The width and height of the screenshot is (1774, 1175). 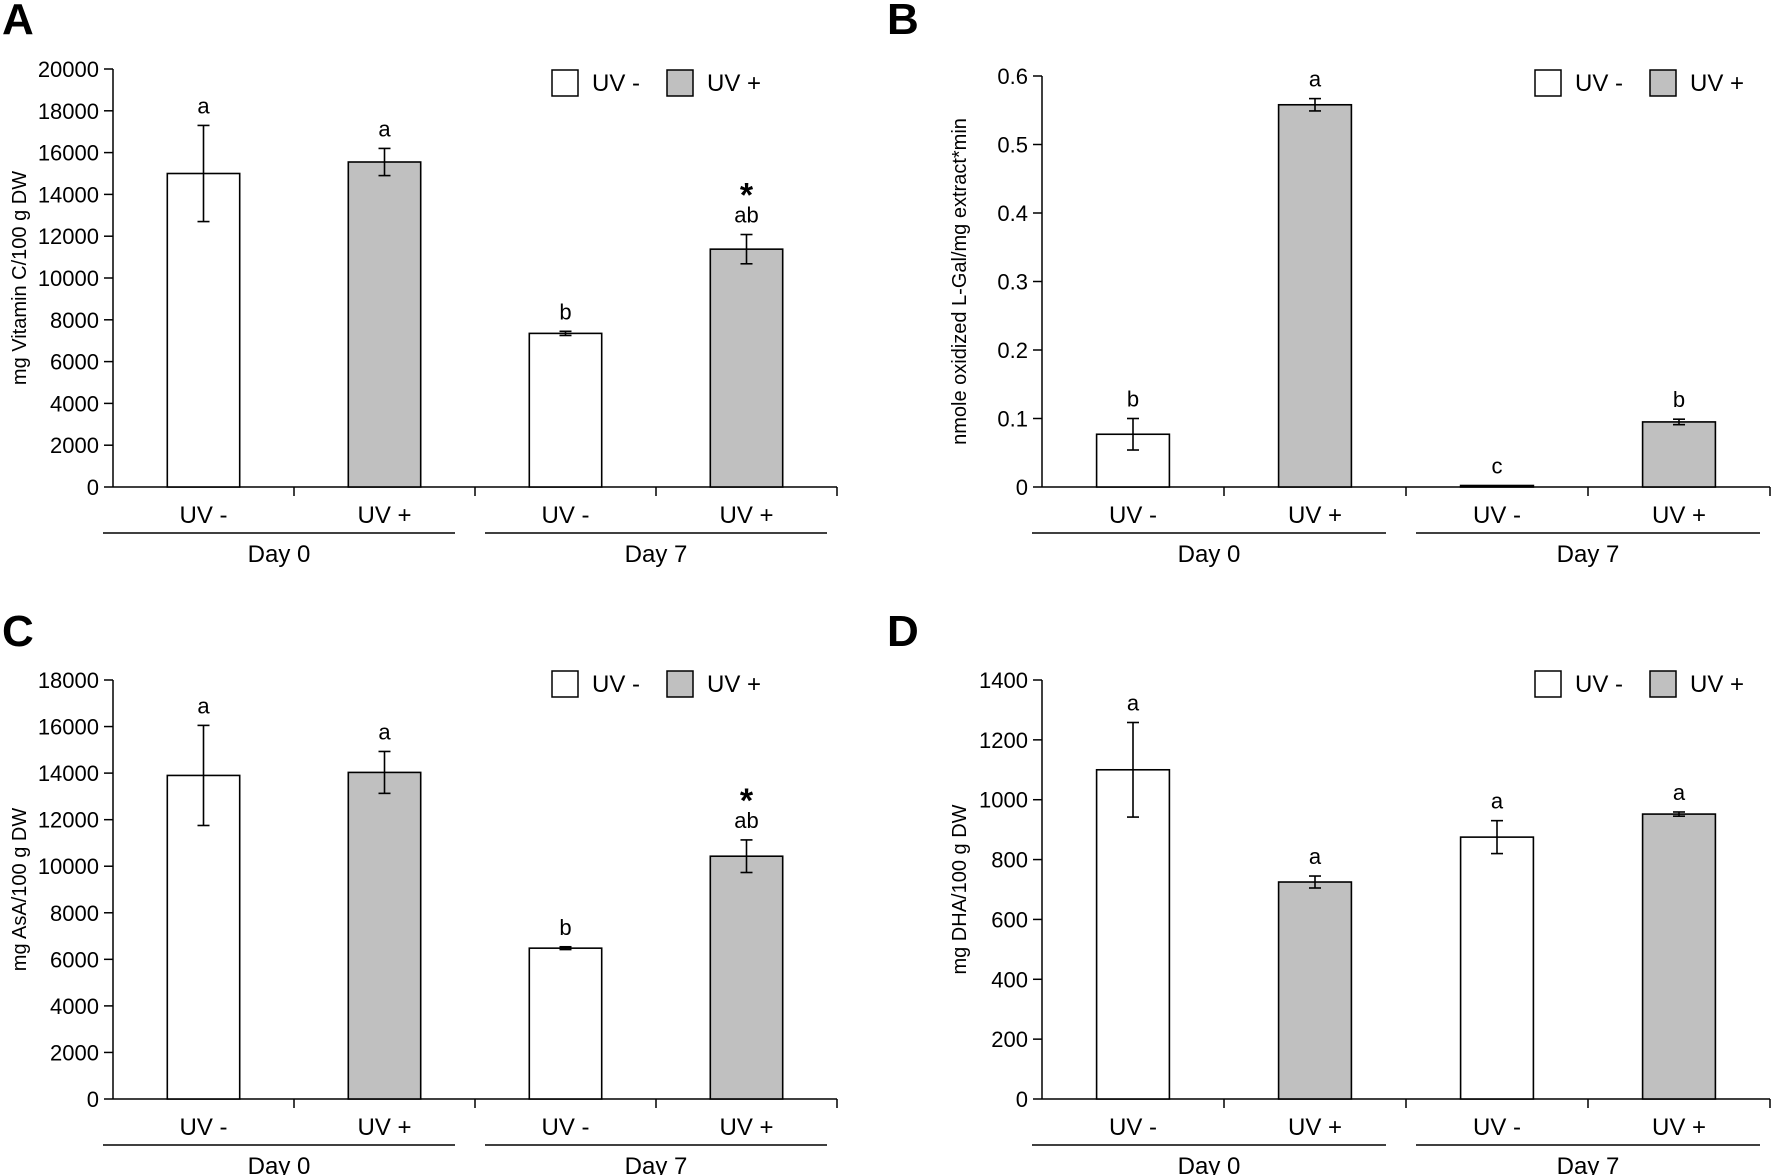 What do you see at coordinates (68, 111) in the screenshot?
I see `y-tick-label: 18000` at bounding box center [68, 111].